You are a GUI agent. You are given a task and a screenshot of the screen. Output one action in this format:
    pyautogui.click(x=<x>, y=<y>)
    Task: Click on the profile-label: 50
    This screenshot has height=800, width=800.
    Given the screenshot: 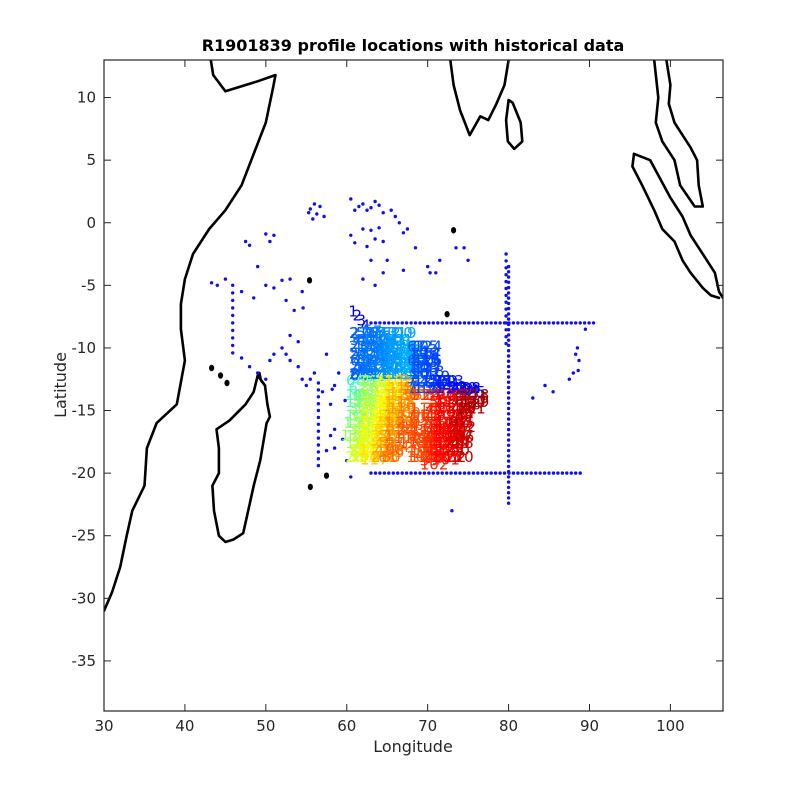 What is the action you would take?
    pyautogui.click(x=362, y=402)
    